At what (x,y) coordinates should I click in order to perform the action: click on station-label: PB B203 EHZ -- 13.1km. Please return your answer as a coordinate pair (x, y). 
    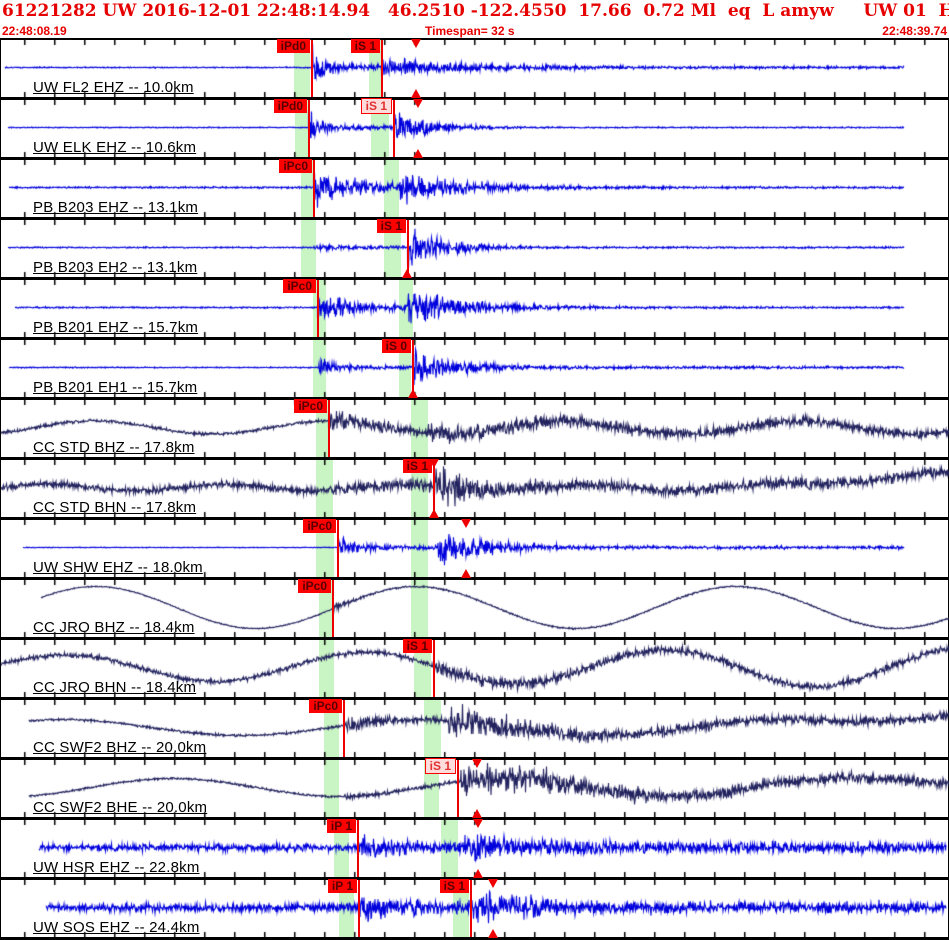
    Looking at the image, I should click on (116, 207).